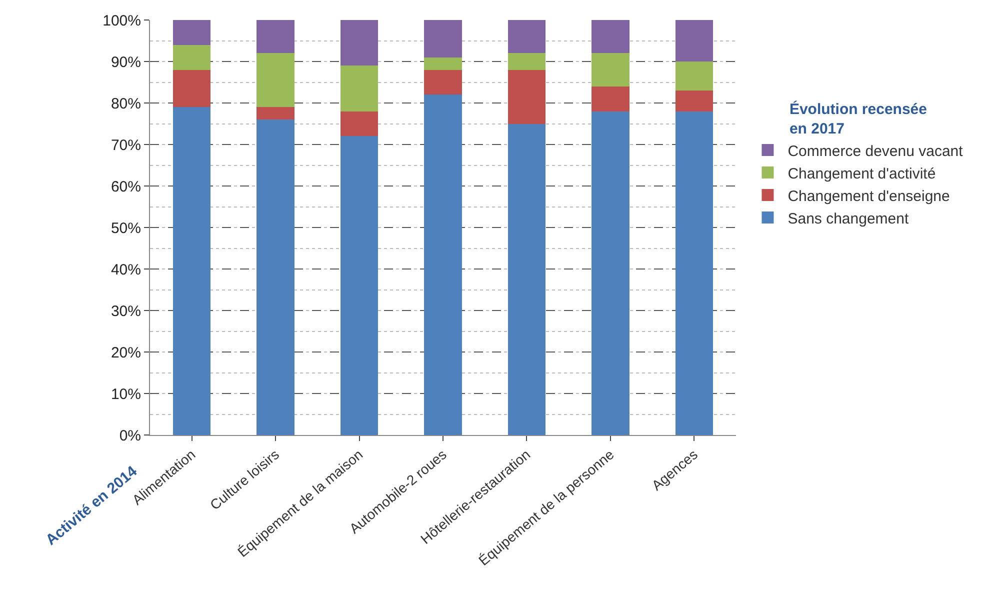  I want to click on y-tick-label: 70%, so click(125, 145).